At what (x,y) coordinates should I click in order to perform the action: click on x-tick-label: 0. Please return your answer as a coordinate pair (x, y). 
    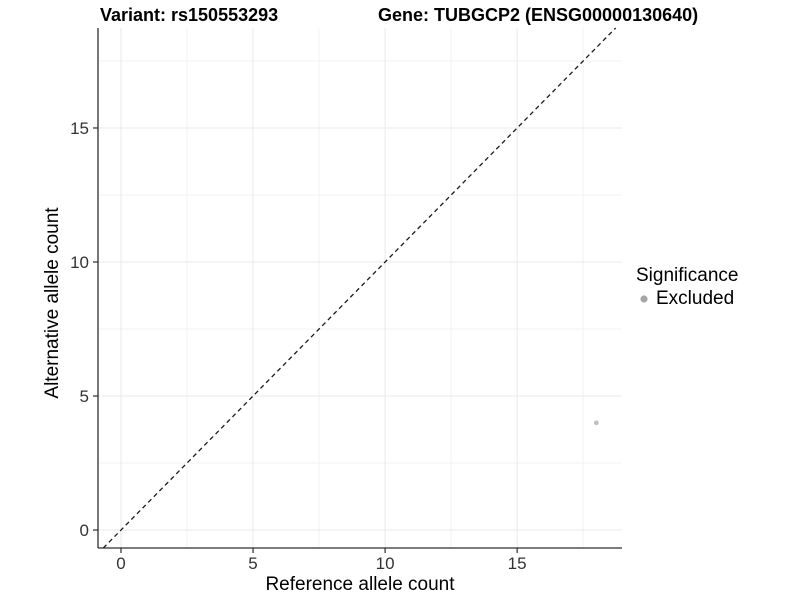
    Looking at the image, I should click on (120, 563).